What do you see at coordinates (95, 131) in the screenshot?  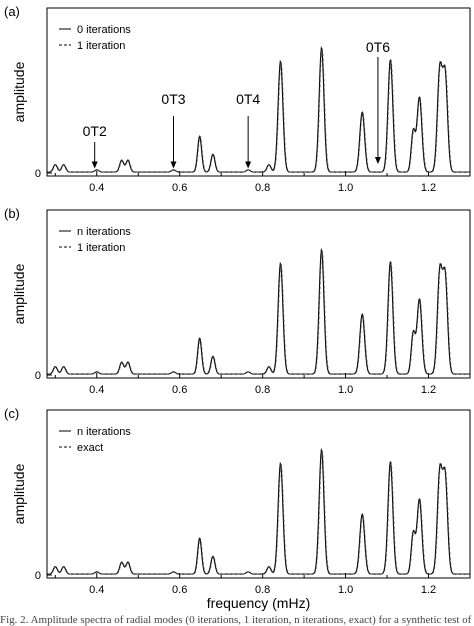 I see `annotation-label: 0T2` at bounding box center [95, 131].